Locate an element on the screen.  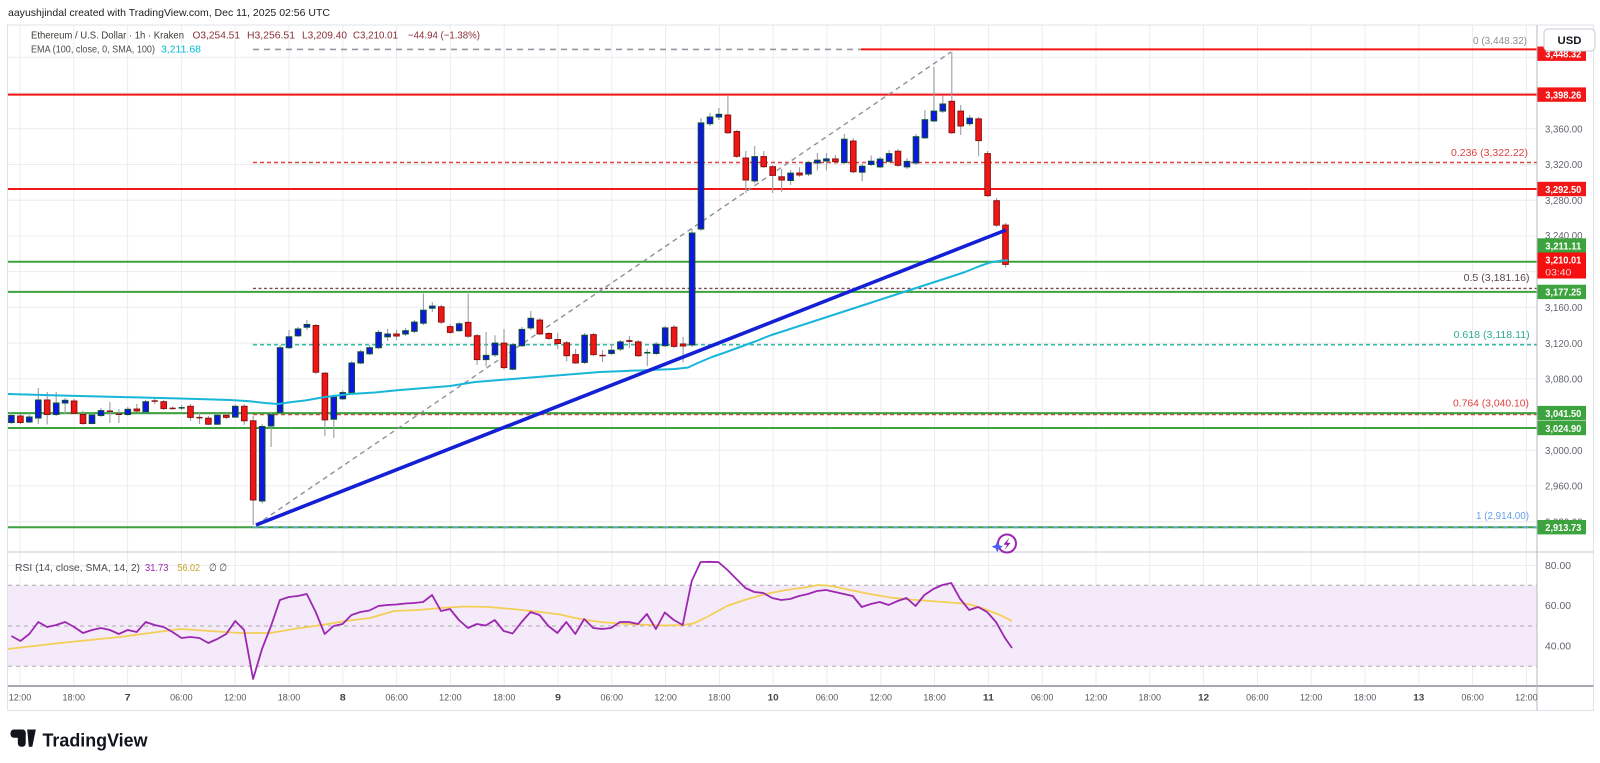
svg-text: C3,210.01 is located at coordinates (375, 35).